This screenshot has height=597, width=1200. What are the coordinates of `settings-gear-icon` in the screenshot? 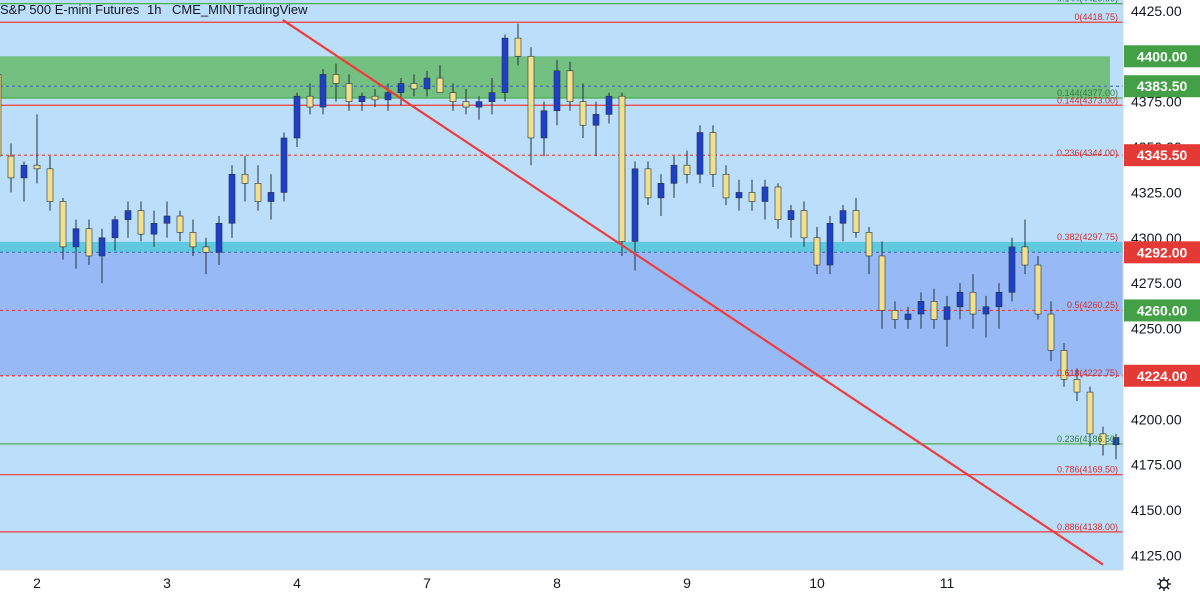 It's located at (1164, 584).